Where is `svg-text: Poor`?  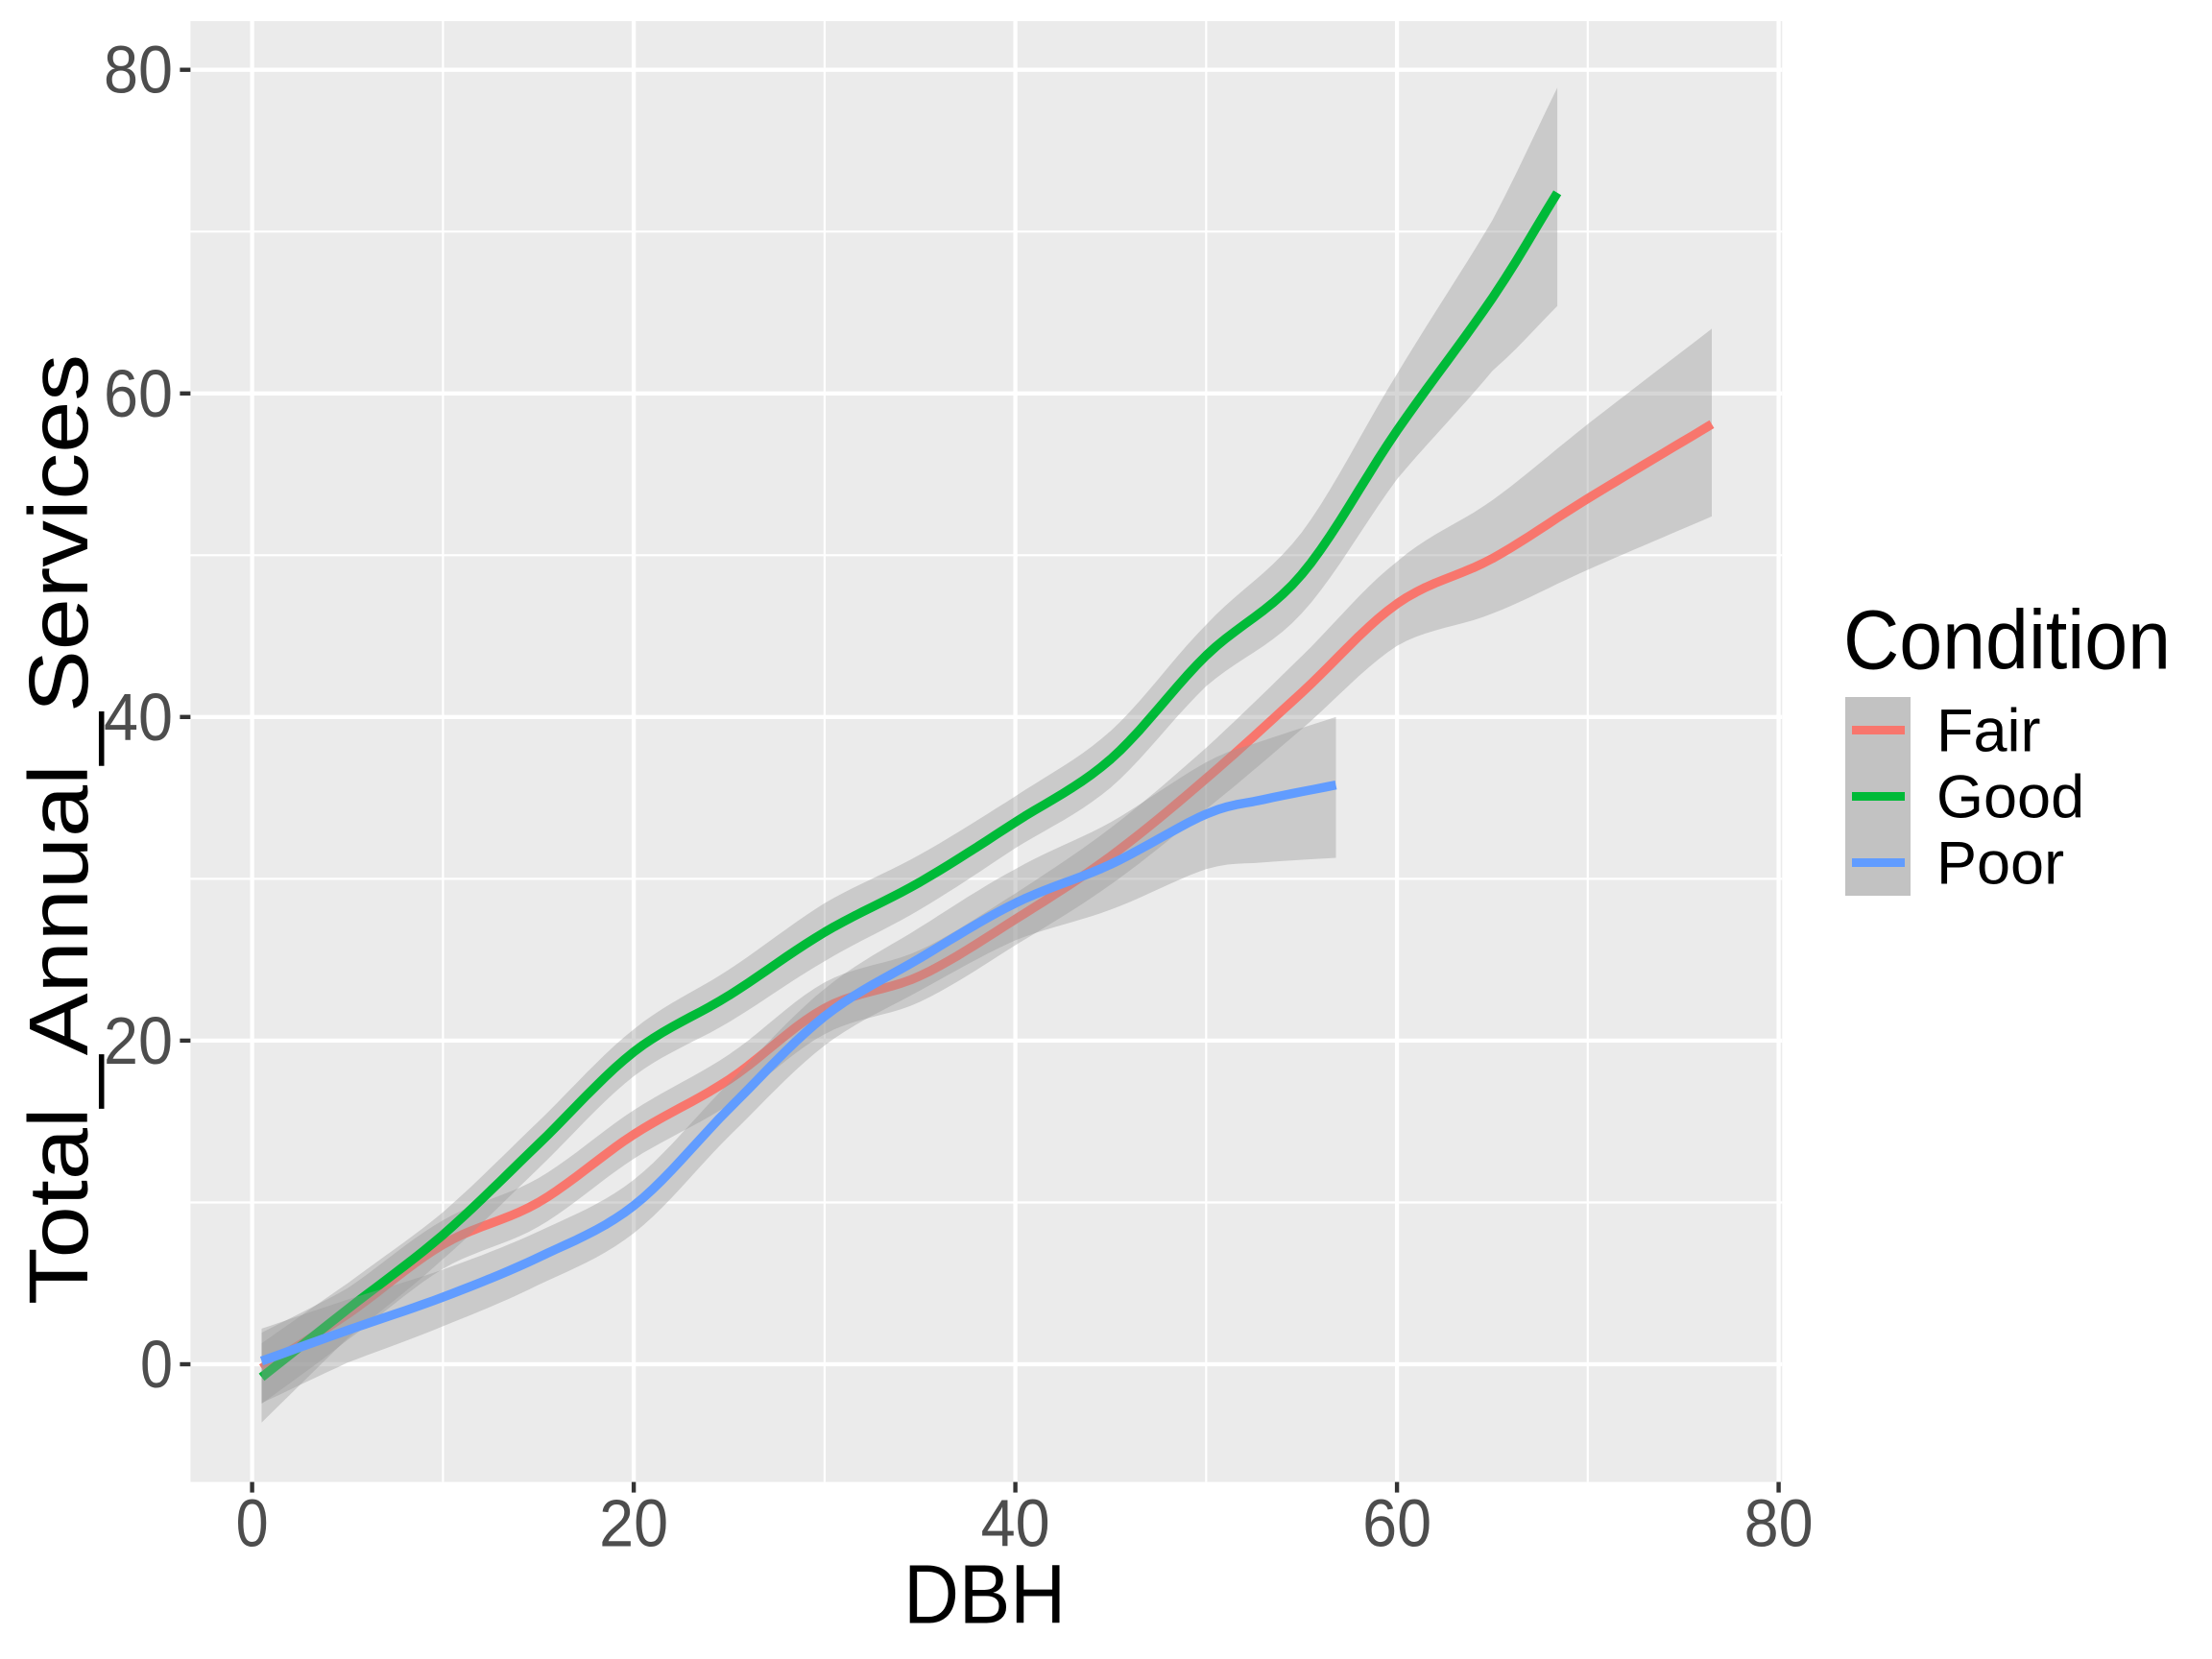
svg-text: Poor is located at coordinates (2000, 864).